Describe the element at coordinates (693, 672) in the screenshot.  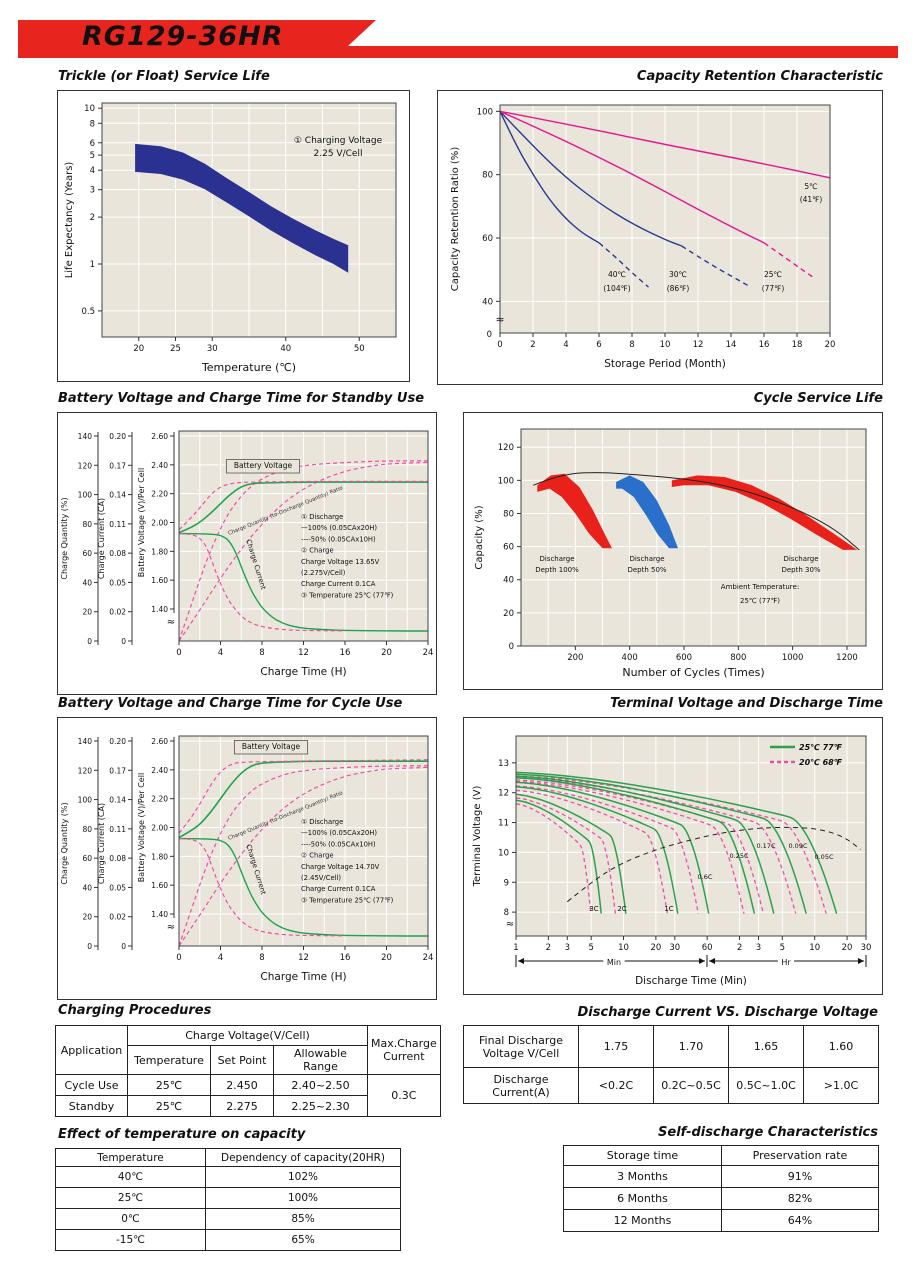
I see `svg-text: Number of Cycles (Times)` at that location.